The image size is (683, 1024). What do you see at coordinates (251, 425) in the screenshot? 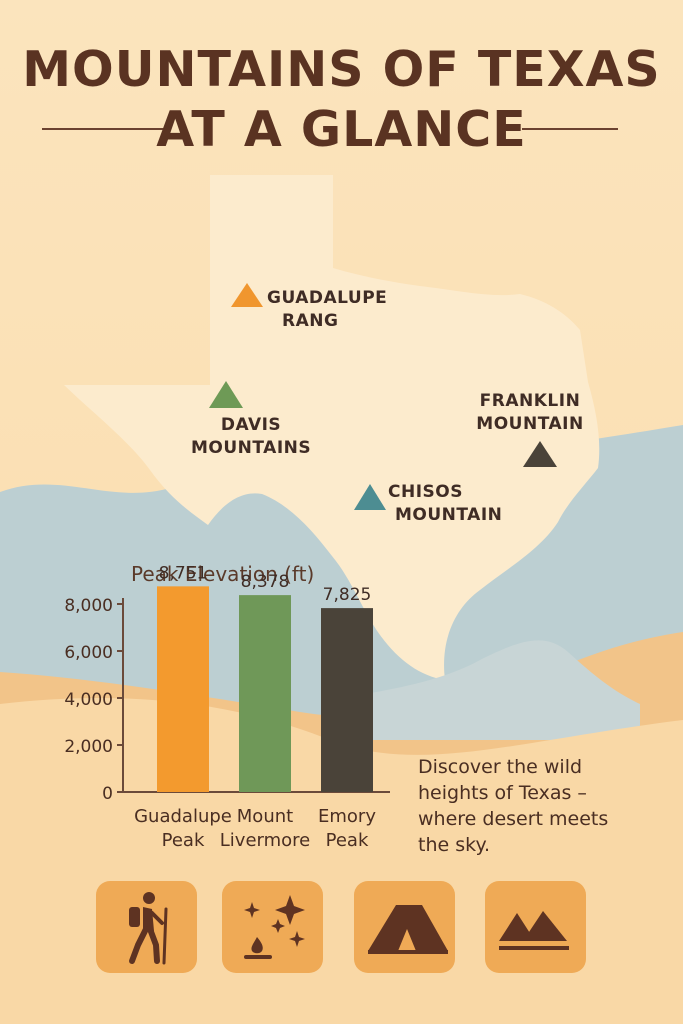
I see `davis-label-line1: DAVIS` at bounding box center [251, 425].